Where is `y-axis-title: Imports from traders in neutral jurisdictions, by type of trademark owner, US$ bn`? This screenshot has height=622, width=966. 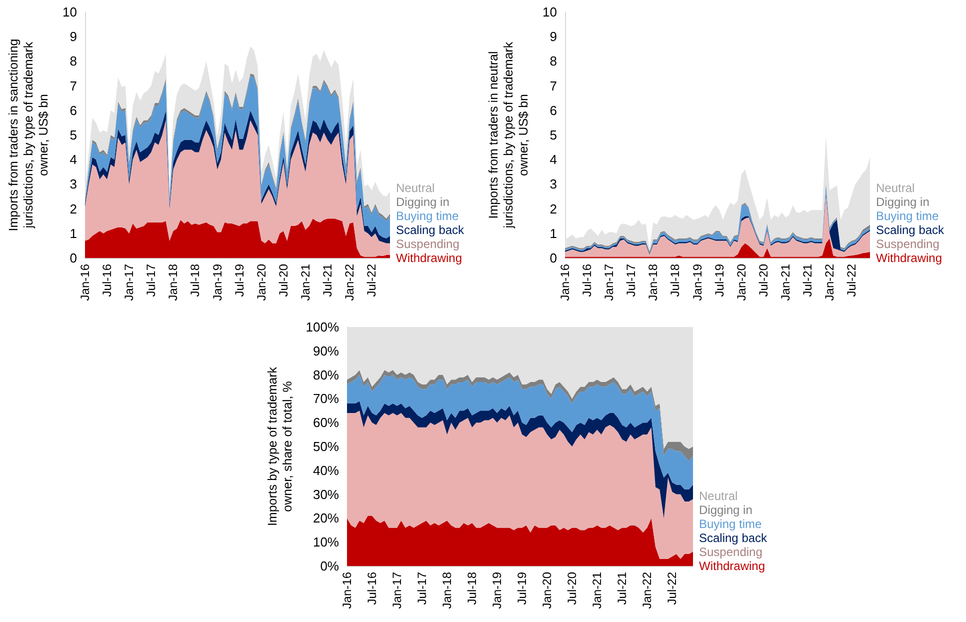 y-axis-title: Imports from traders in neutral jurisdictions, by type of trademark owner, US$ bn is located at coordinates (508, 135).